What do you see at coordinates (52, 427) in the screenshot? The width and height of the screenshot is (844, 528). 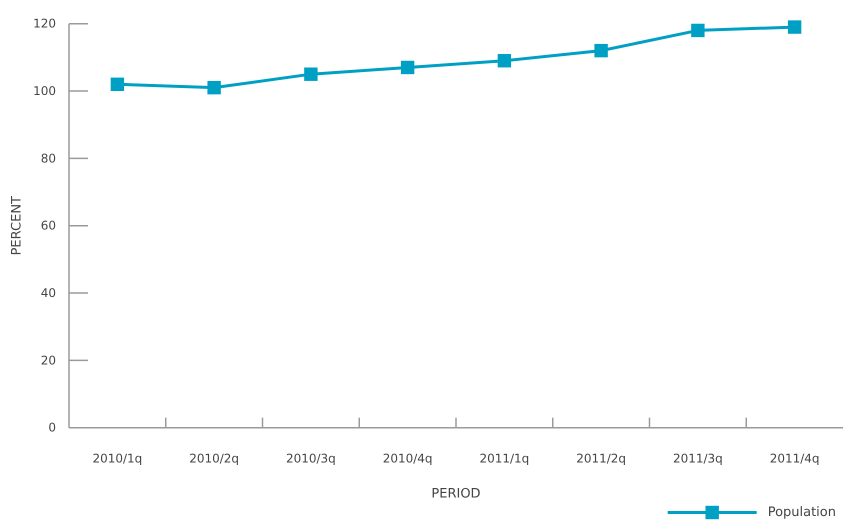 I see `y-tick-label: 0` at bounding box center [52, 427].